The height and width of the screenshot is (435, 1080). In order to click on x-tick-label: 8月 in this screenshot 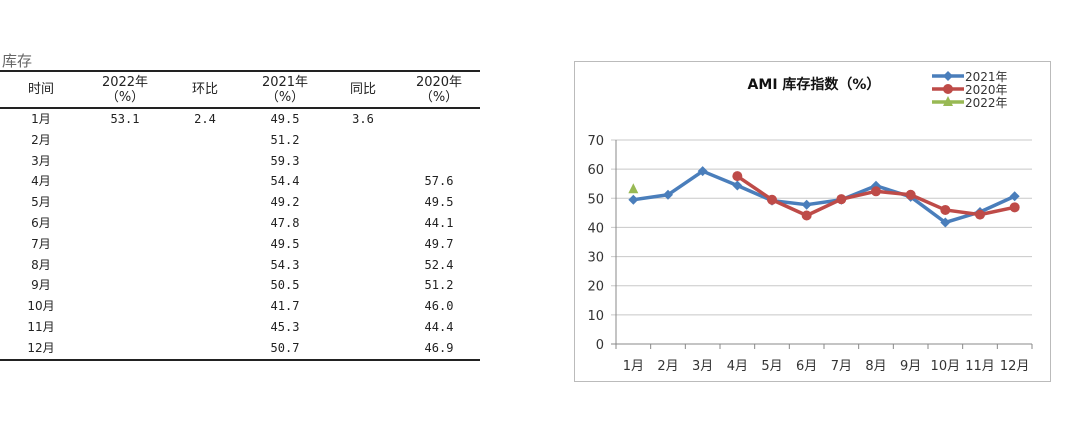, I will do `click(875, 366)`.